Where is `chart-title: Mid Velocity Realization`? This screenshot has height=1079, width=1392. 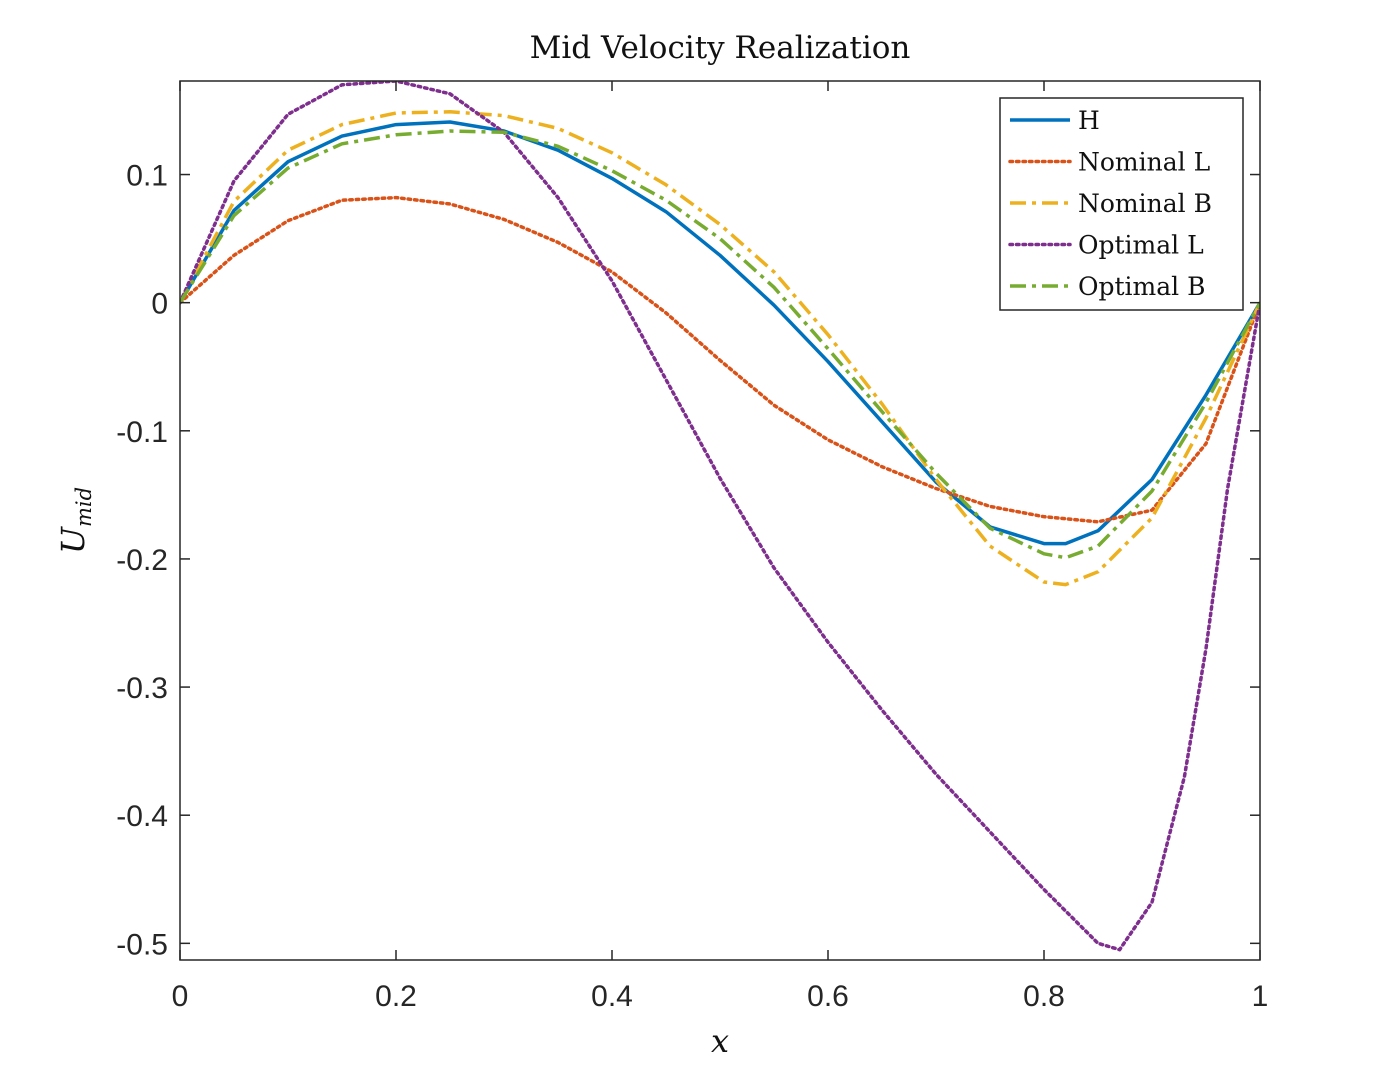
chart-title: Mid Velocity Realization is located at coordinates (720, 48).